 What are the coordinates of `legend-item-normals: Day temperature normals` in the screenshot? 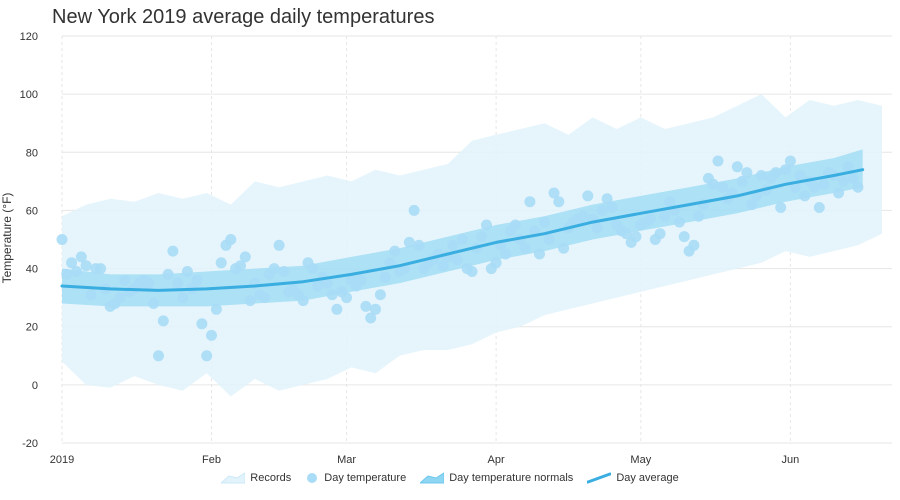 It's located at (496, 478).